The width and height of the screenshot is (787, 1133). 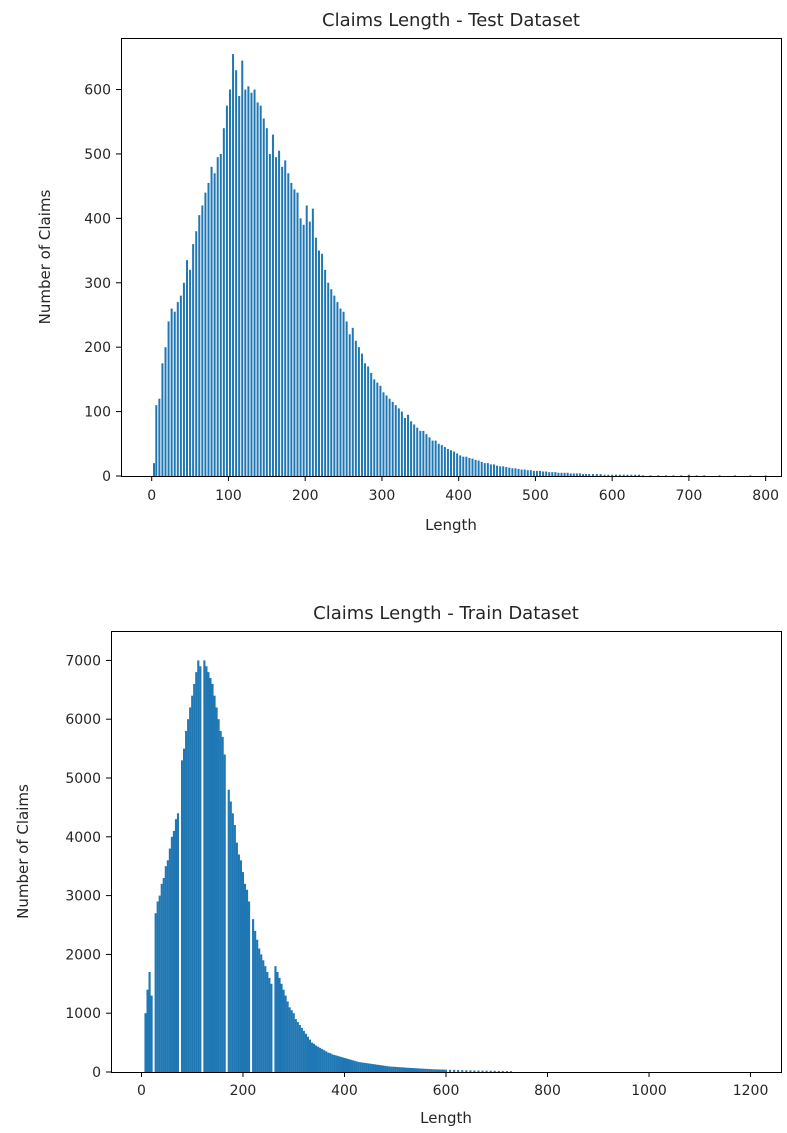 What do you see at coordinates (97, 155) in the screenshot?
I see `y-tick-label: 500` at bounding box center [97, 155].